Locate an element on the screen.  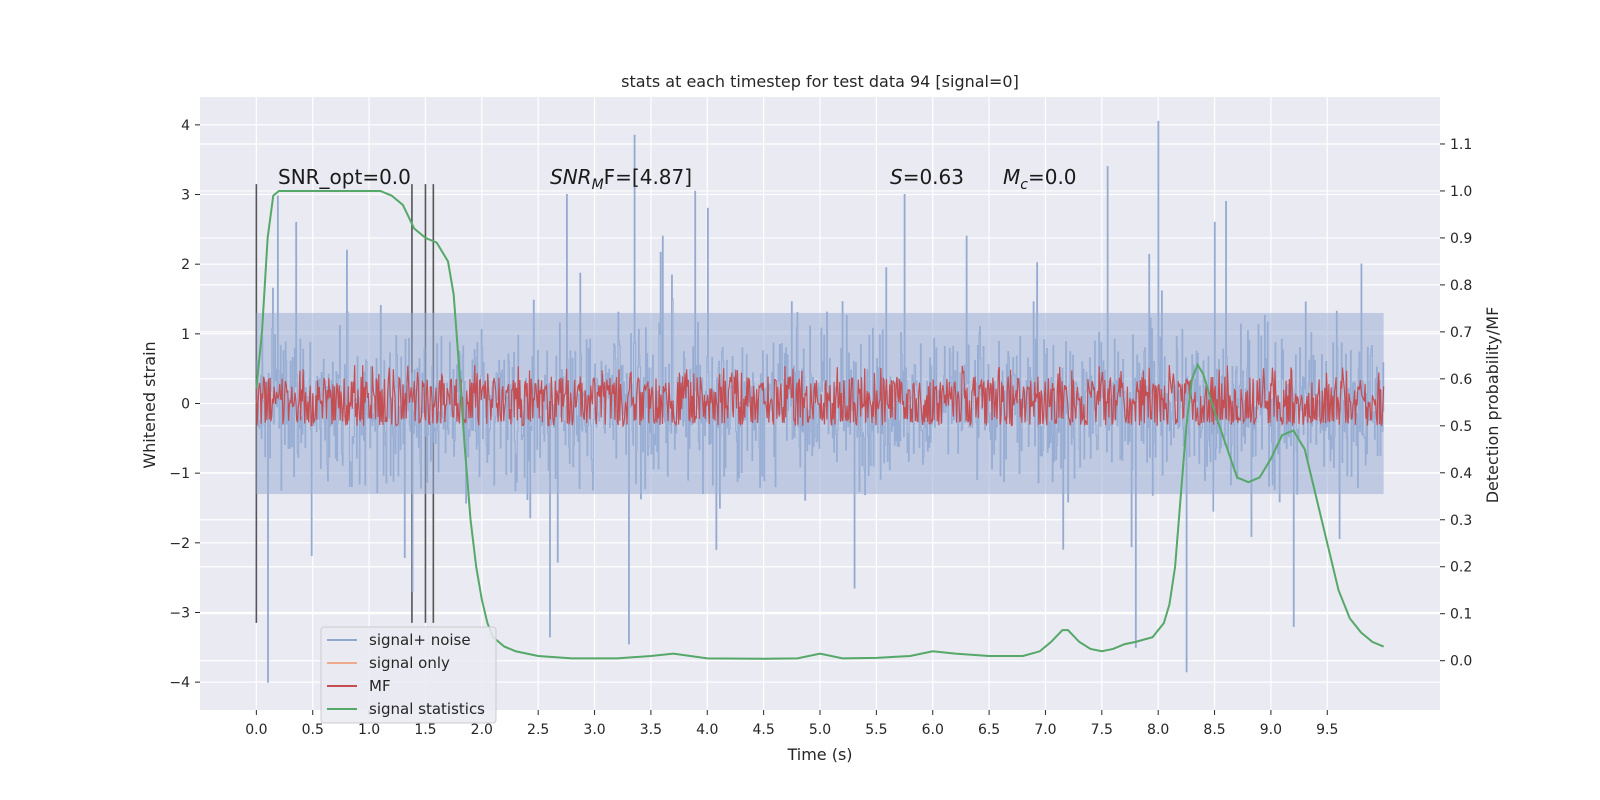
s-variable: S is located at coordinates (896, 177).